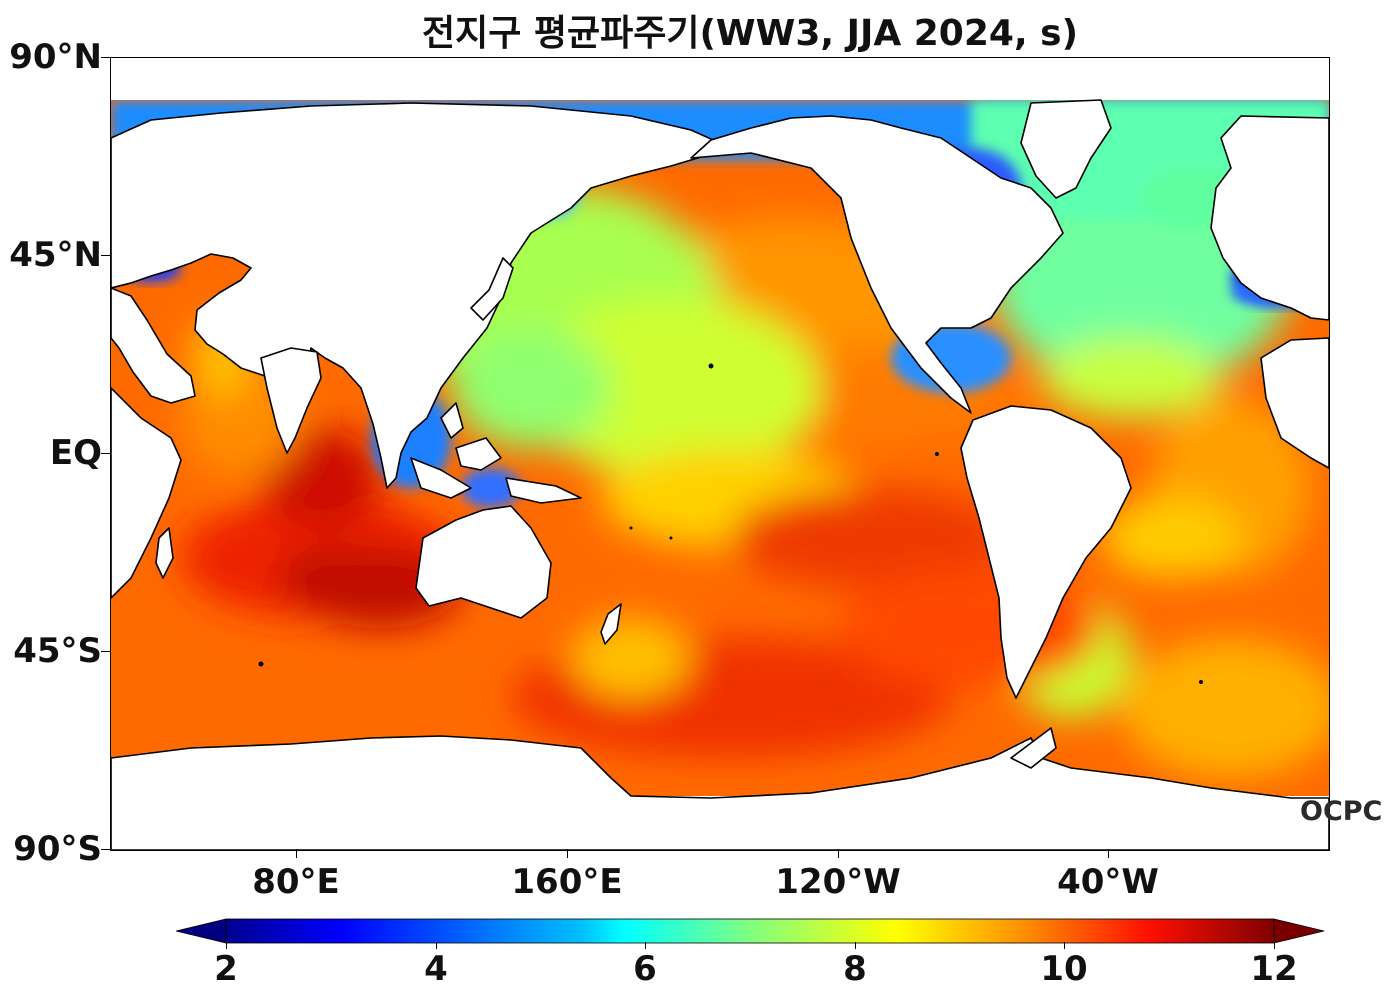 This screenshot has width=1400, height=1003. I want to click on x-label-40w: 40°W, so click(1108, 882).